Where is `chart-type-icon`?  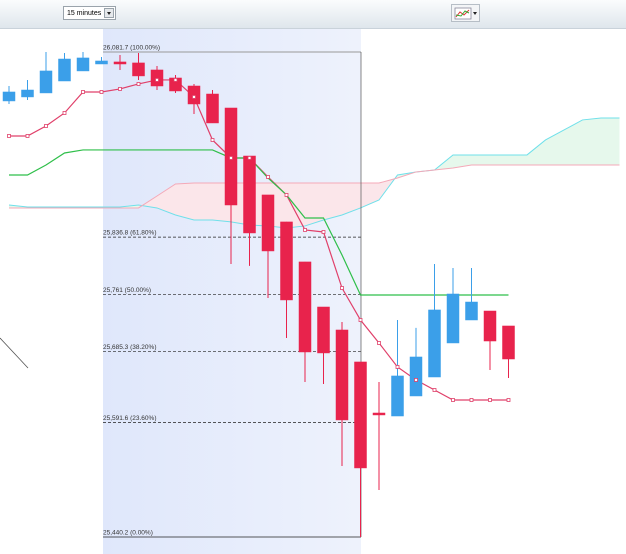
chart-type-icon is located at coordinates (465, 13).